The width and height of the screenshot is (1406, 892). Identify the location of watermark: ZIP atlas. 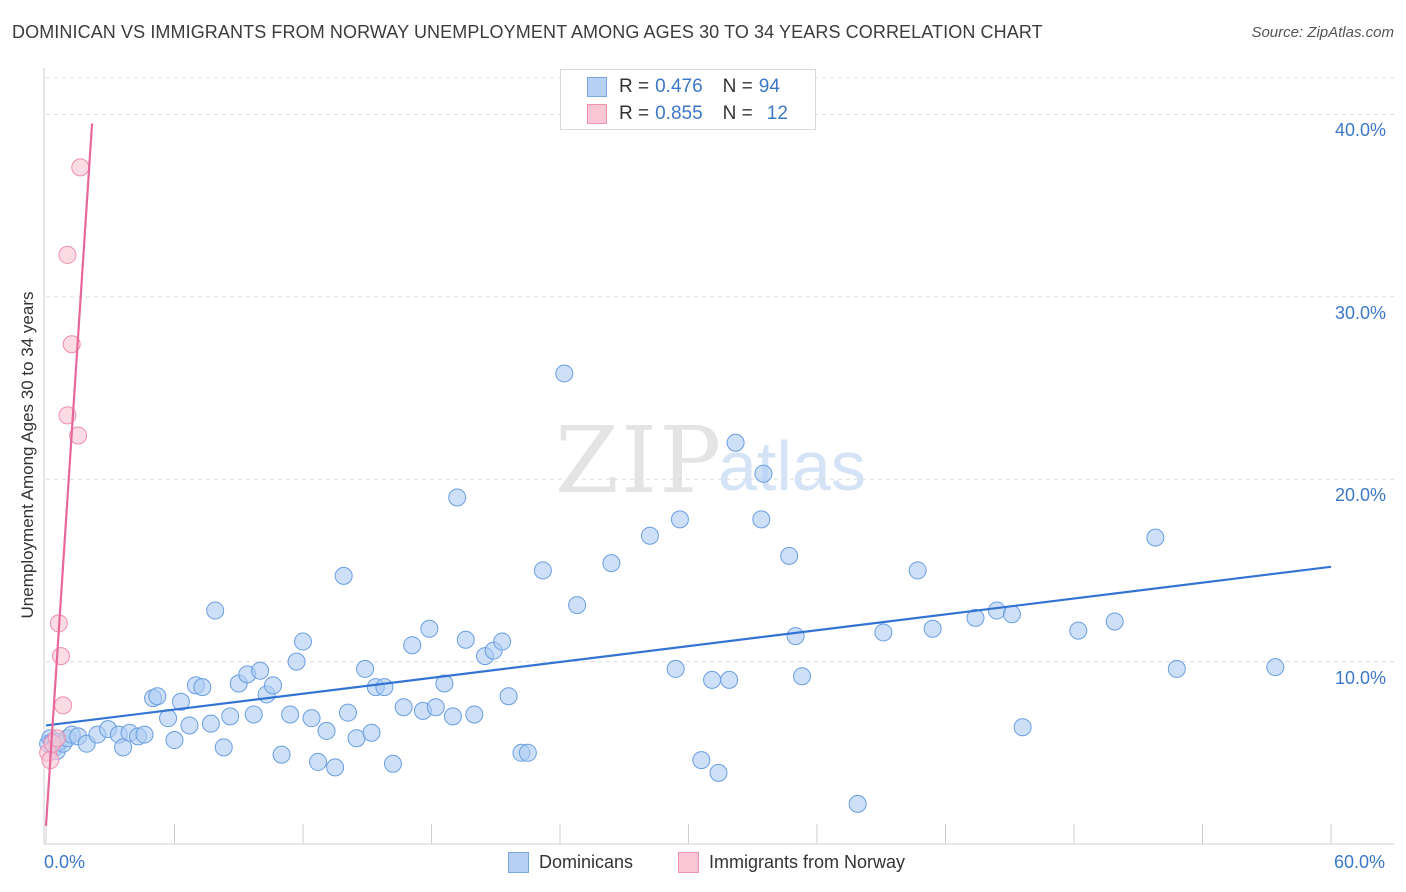
(710, 460).